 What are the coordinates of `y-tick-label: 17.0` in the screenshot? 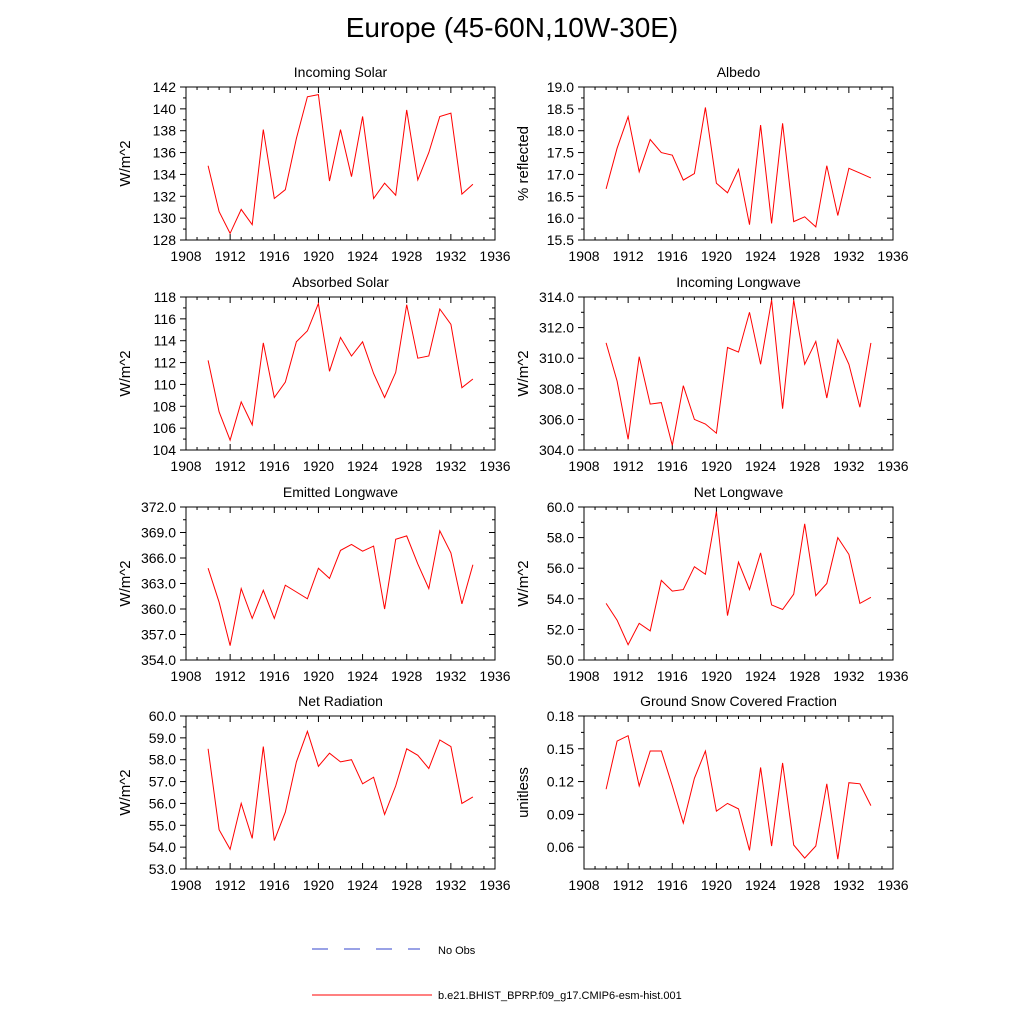 It's located at (560, 174).